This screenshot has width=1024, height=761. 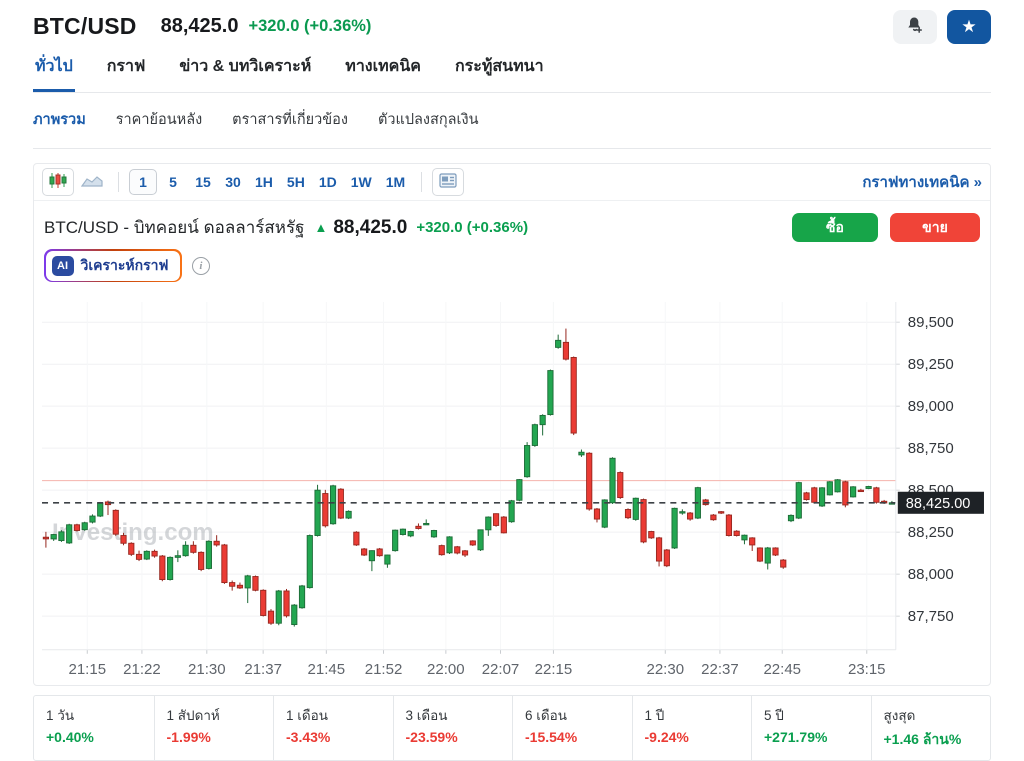 What do you see at coordinates (886, 227) in the screenshot?
I see `trade-buttons: ซื้อ ขาย` at bounding box center [886, 227].